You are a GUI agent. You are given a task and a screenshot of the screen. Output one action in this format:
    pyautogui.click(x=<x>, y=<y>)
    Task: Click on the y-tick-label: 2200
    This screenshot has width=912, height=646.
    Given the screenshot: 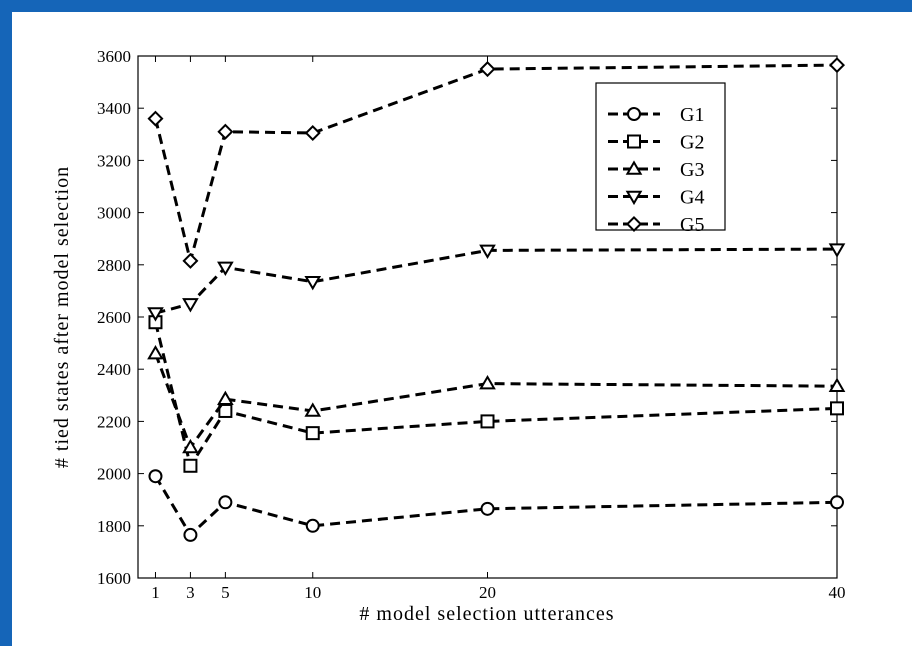 What is the action you would take?
    pyautogui.click(x=114, y=421)
    